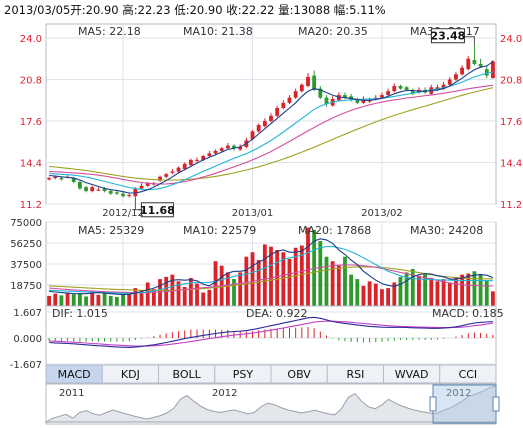  What do you see at coordinates (154, 10) in the screenshot?
I see `high-value: 22.23` at bounding box center [154, 10].